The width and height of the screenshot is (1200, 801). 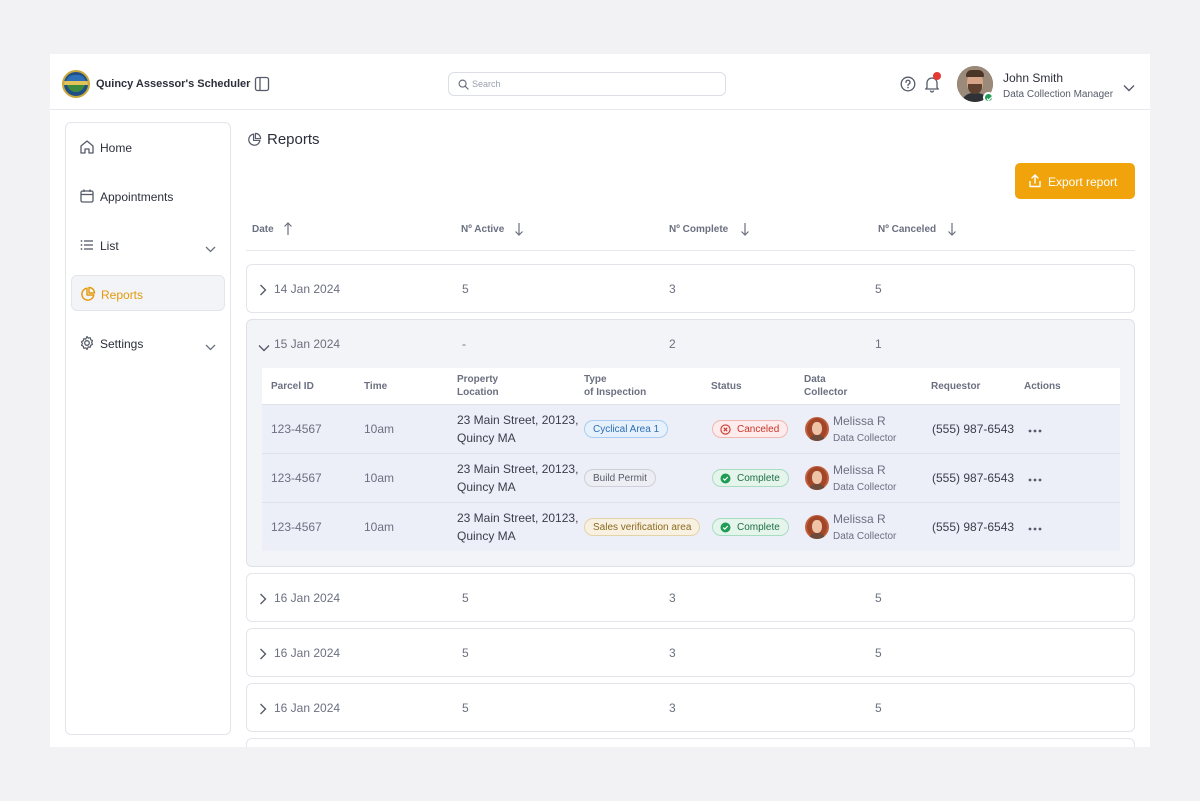 What do you see at coordinates (592, 84) in the screenshot?
I see `search-input` at bounding box center [592, 84].